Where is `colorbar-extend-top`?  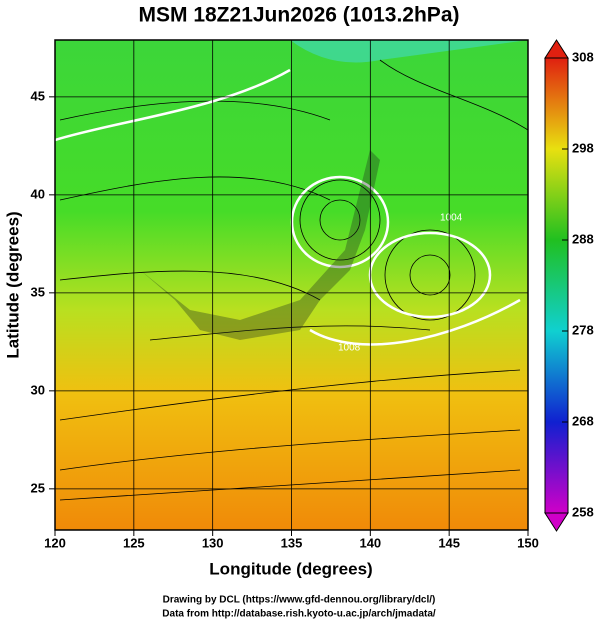 colorbar-extend-top is located at coordinates (556, 49).